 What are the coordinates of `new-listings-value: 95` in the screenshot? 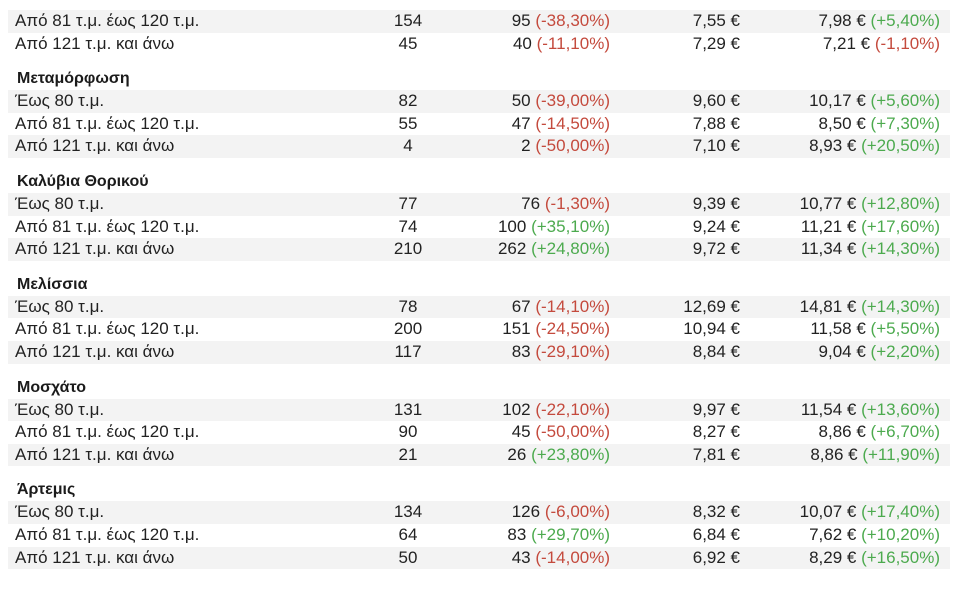 It's located at (521, 20).